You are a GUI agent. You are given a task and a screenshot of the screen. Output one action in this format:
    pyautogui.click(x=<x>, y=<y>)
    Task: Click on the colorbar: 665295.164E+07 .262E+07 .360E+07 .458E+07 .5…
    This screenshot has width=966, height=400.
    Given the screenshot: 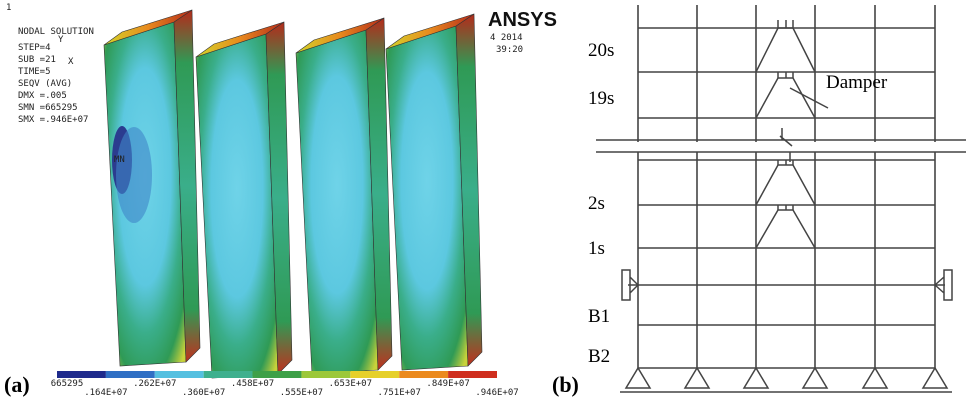 What is the action you would take?
    pyautogui.click(x=285, y=384)
    